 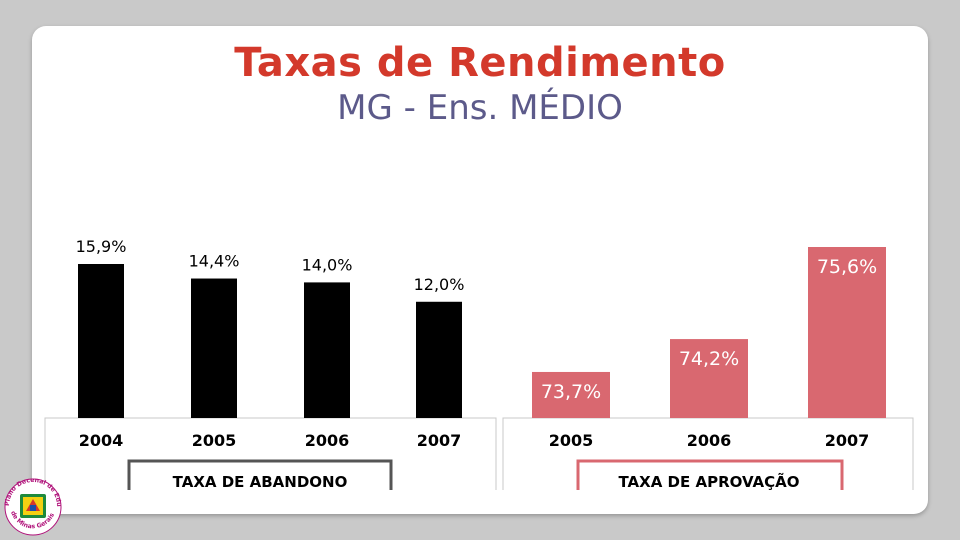 What do you see at coordinates (327, 350) in the screenshot?
I see `abandono-bar-2006` at bounding box center [327, 350].